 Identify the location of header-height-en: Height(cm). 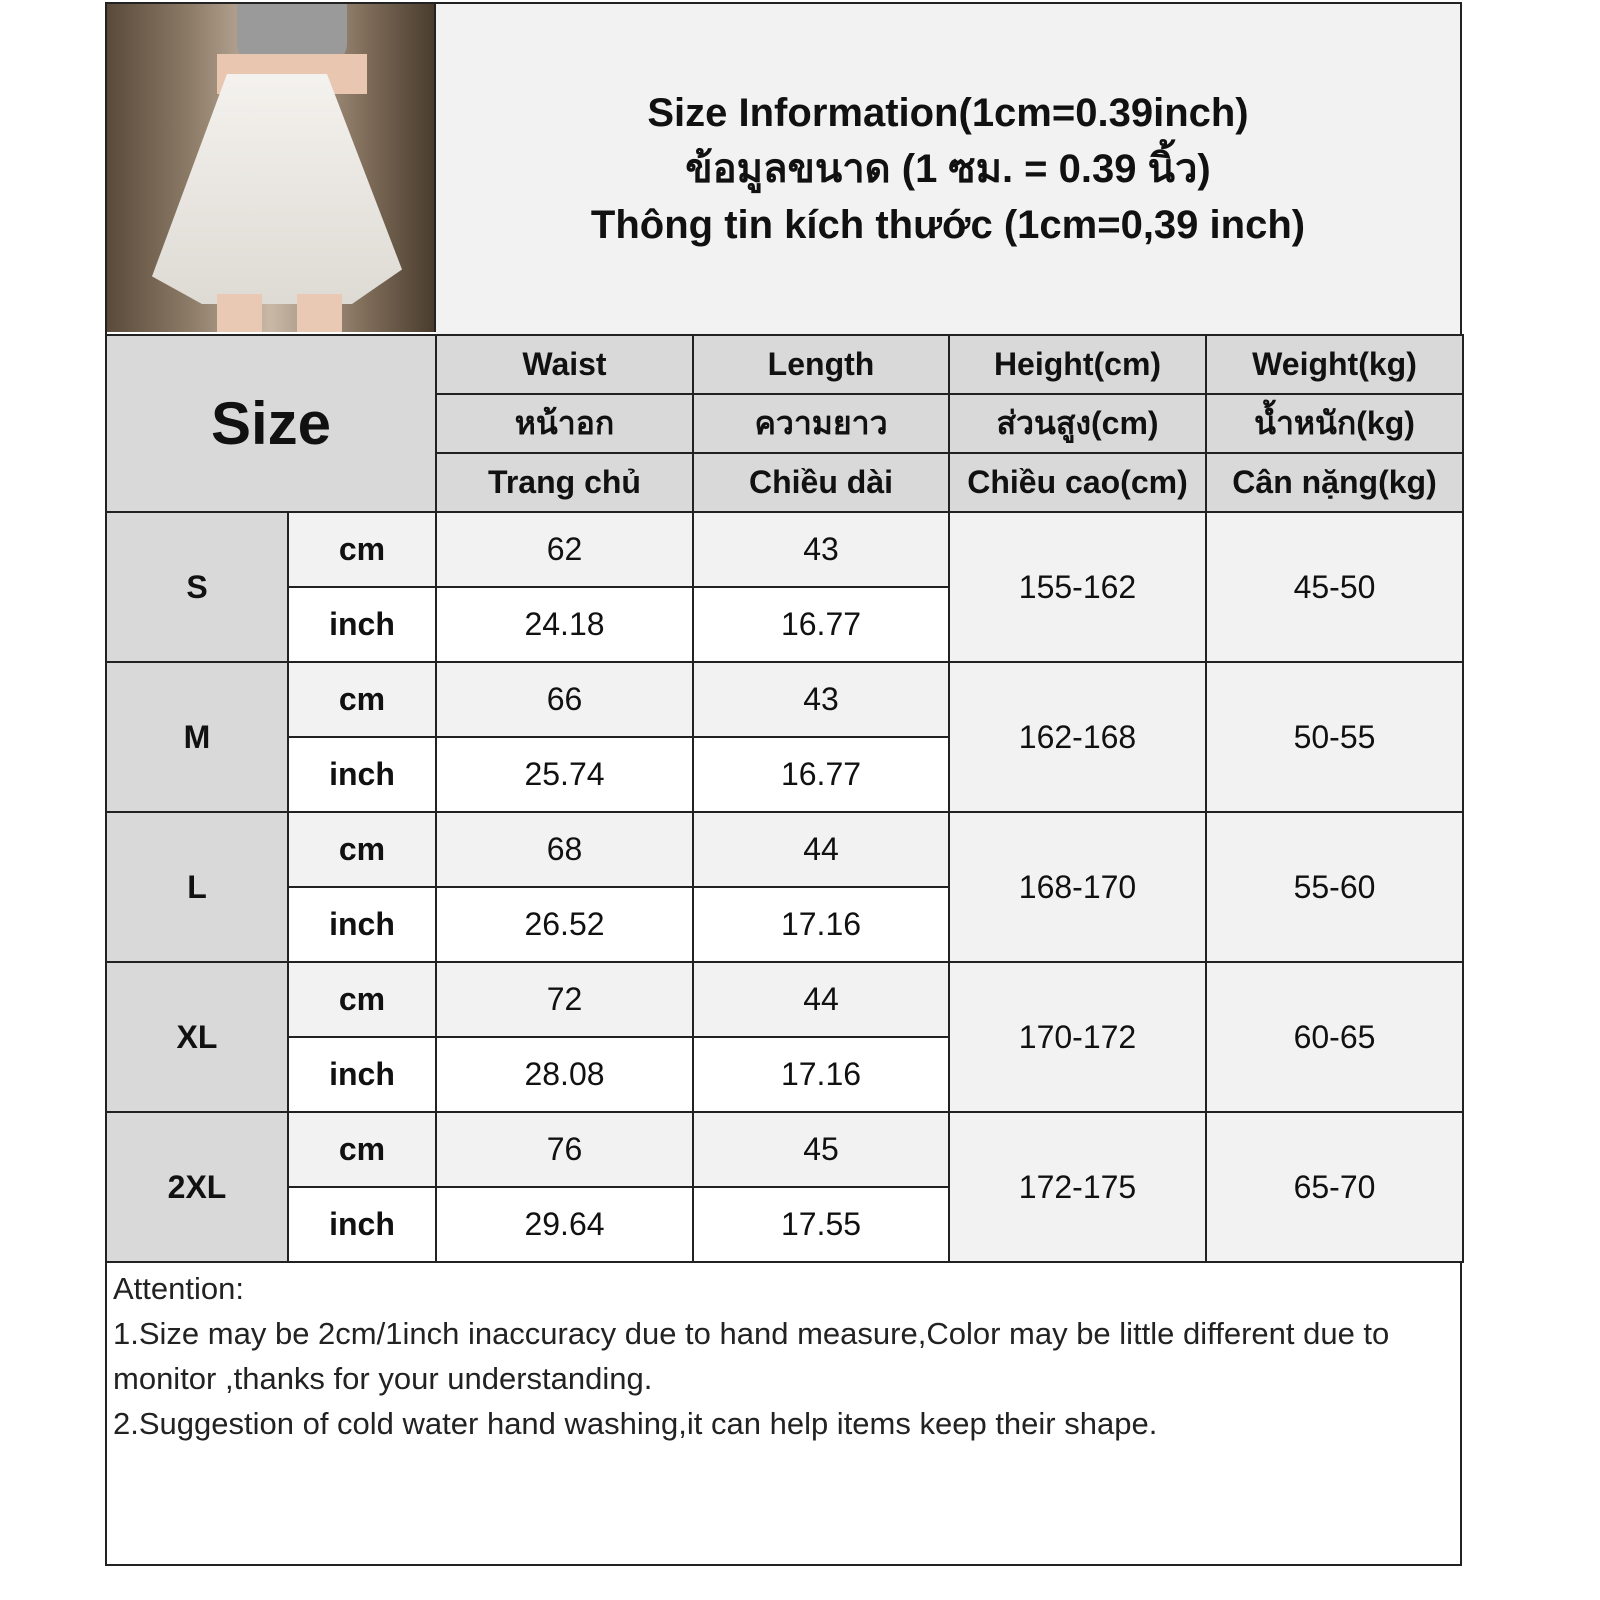
(1077, 364).